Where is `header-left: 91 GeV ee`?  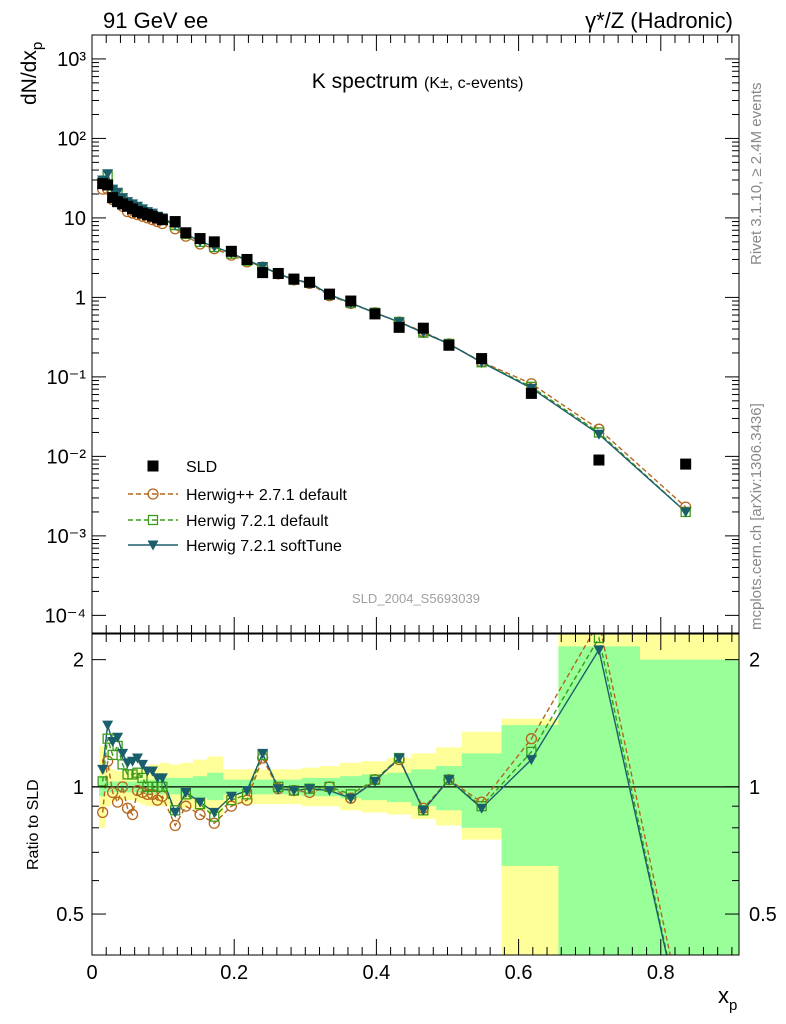 header-left: 91 GeV ee is located at coordinates (155, 20).